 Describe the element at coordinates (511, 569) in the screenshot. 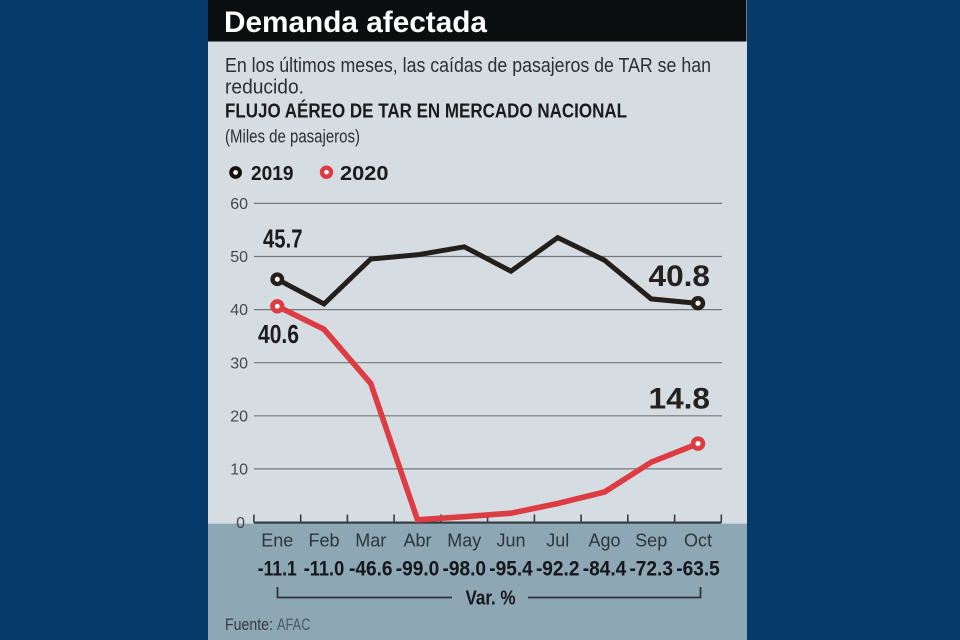

I see `svg-text: -95.4` at that location.